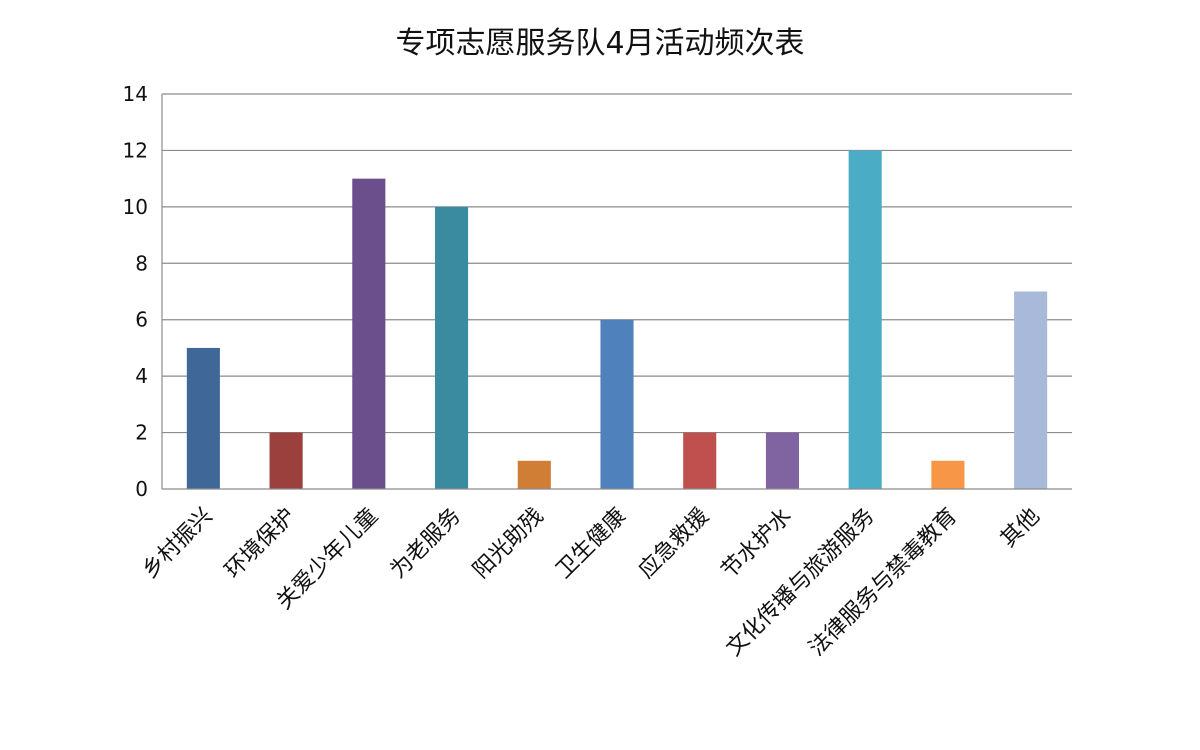 The width and height of the screenshot is (1200, 750). Describe the element at coordinates (141, 433) in the screenshot. I see `y-tick-label: 2` at that location.